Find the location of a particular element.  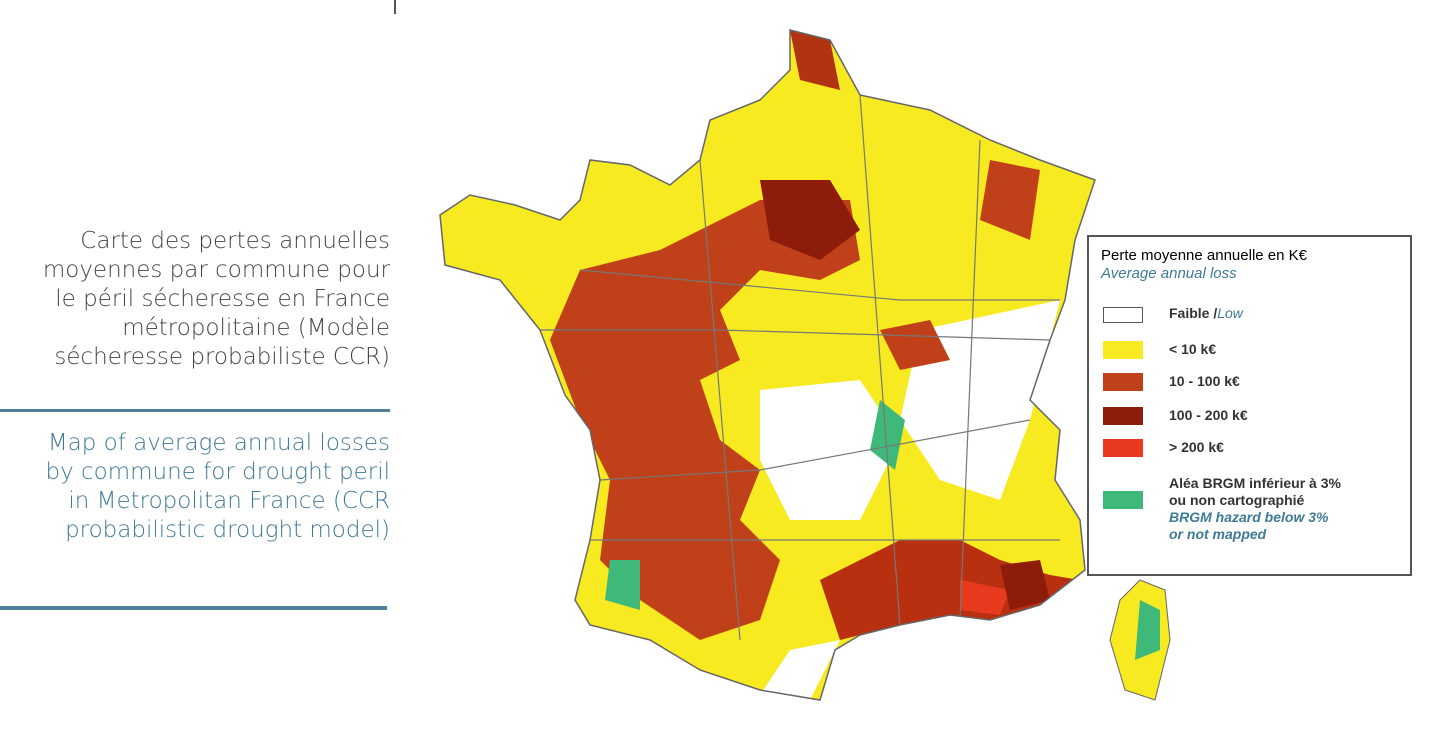

caption-line: Map of average annual losses is located at coordinates (218, 443).